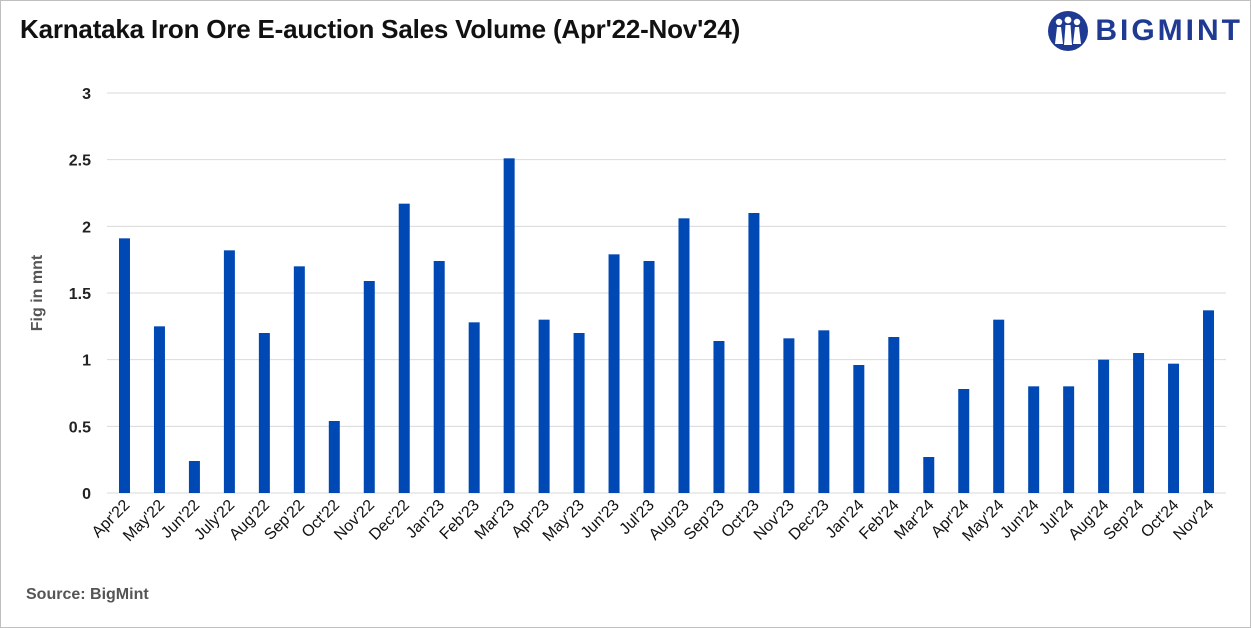 The height and width of the screenshot is (628, 1251). Describe the element at coordinates (1019, 519) in the screenshot. I see `x-tick-label: Jun'24` at that location.